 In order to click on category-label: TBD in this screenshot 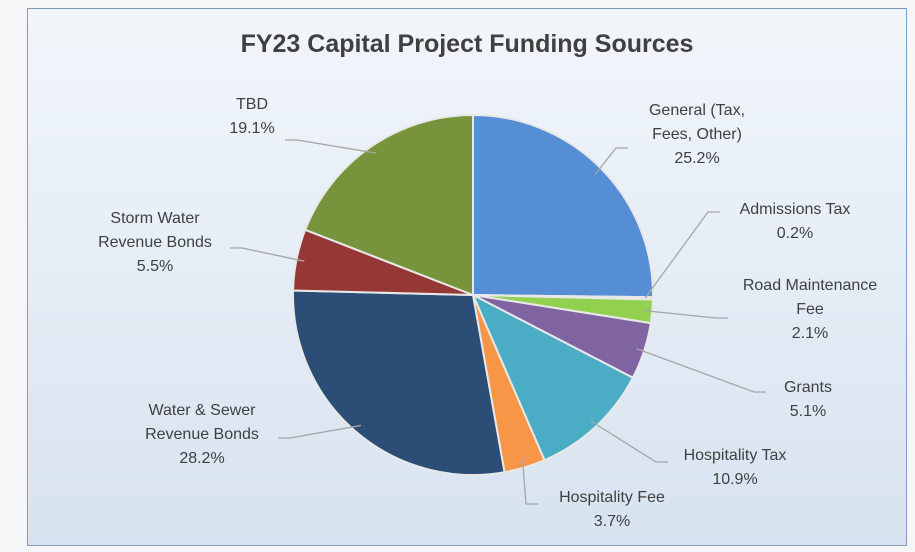, I will do `click(252, 104)`.